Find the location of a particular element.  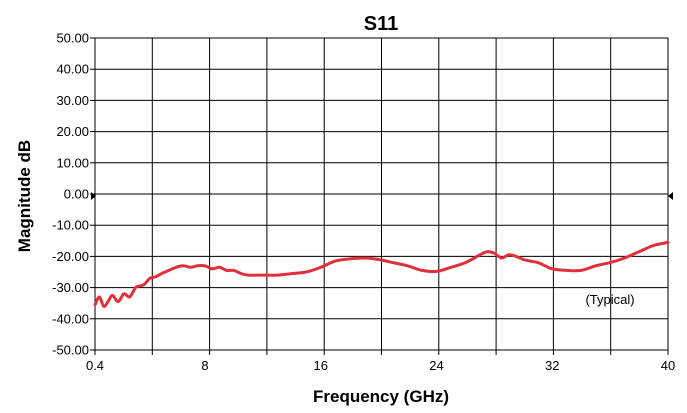

y-tick-label: -50.00 is located at coordinates (70, 350).